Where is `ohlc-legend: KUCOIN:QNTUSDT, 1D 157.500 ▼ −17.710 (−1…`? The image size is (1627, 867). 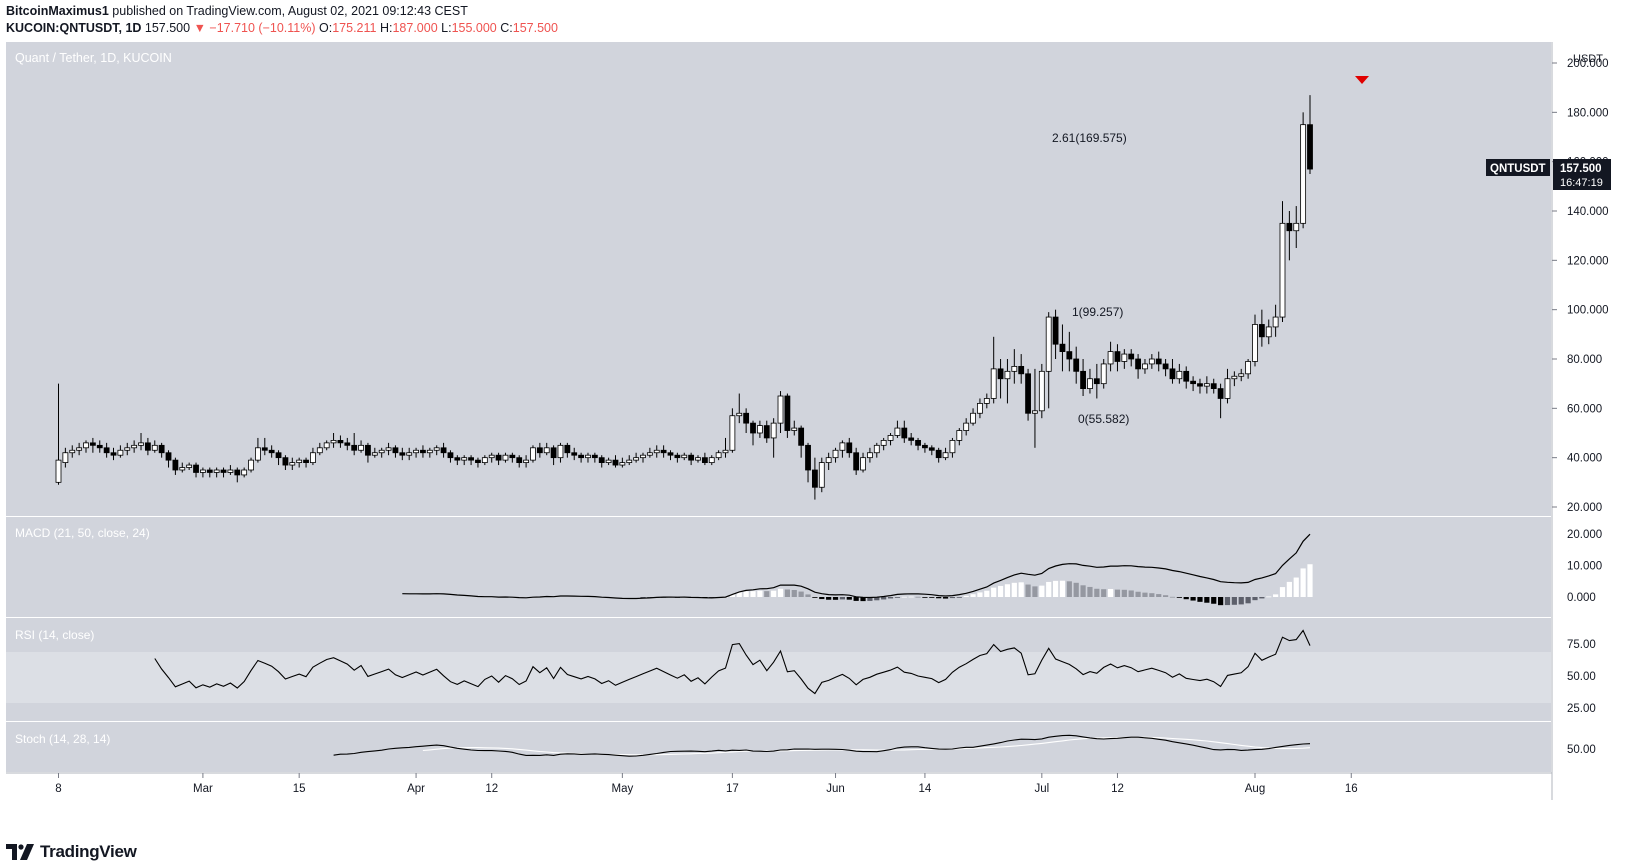
ohlc-legend: KUCOIN:QNTUSDT, 1D 157.500 ▼ −17.710 (−1… is located at coordinates (282, 28).